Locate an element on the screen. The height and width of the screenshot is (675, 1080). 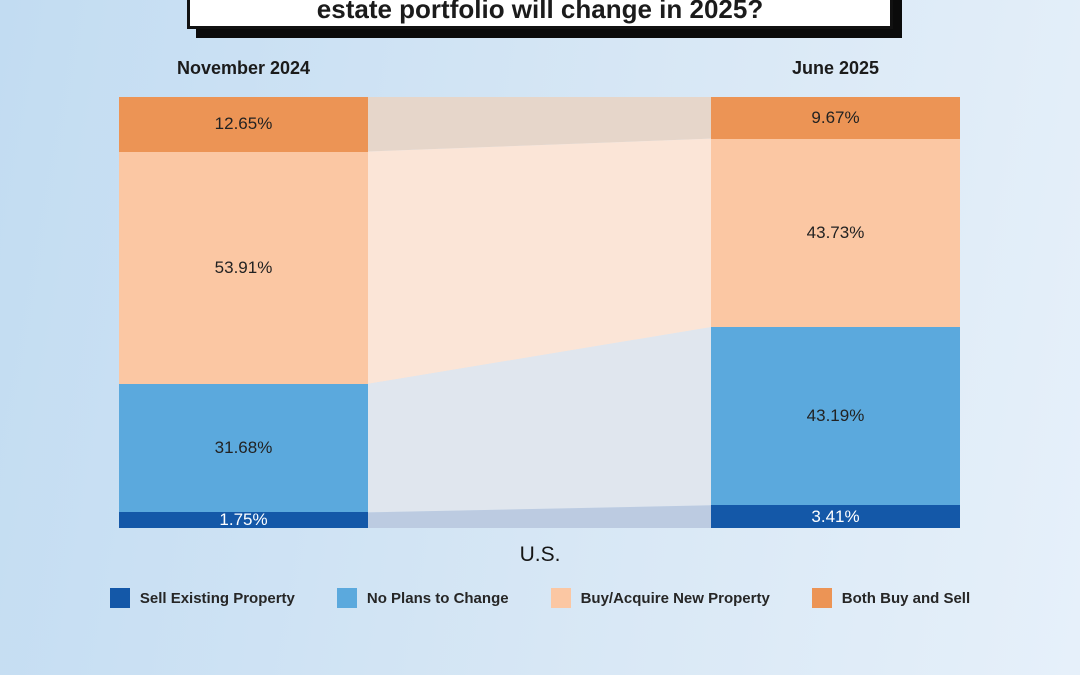
column-header-june-2025: June 2025 is located at coordinates (835, 68).